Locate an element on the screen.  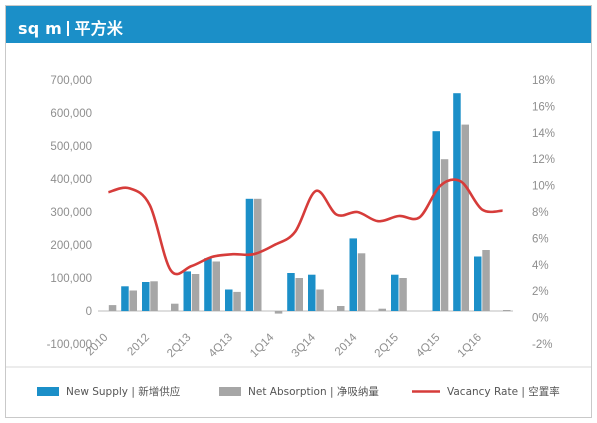
unit-cn: 平方米 is located at coordinates (99, 28).